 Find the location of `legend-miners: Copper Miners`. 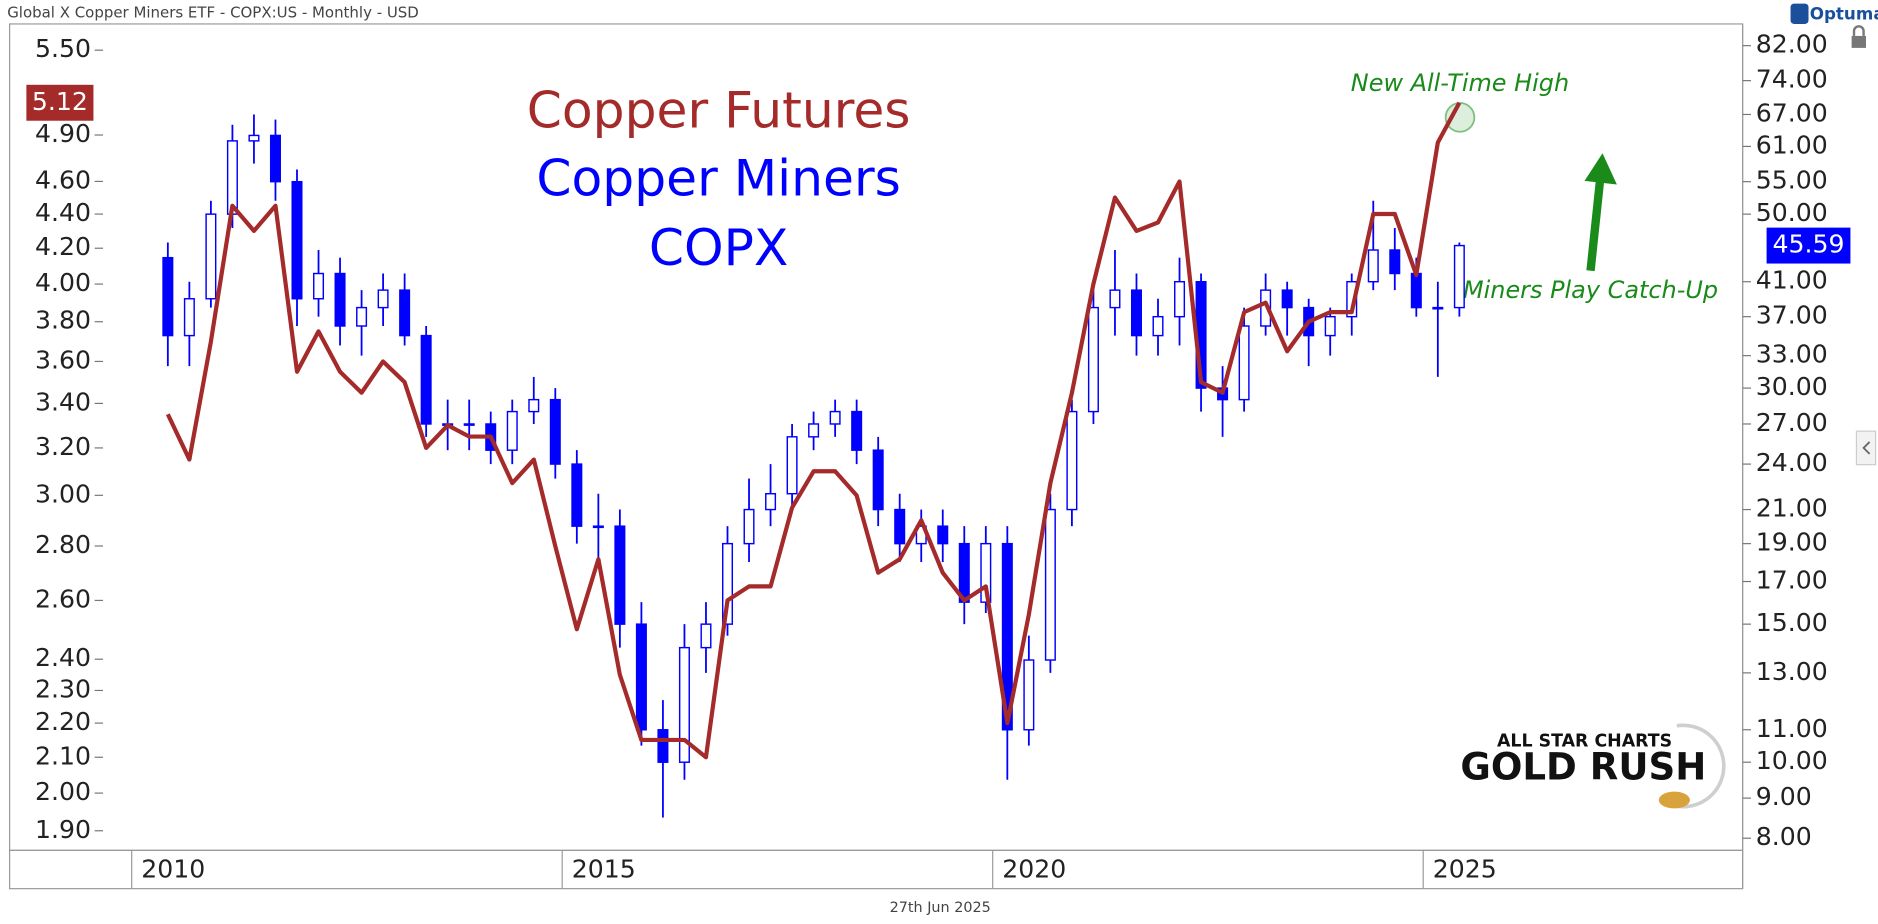

legend-miners: Copper Miners is located at coordinates (718, 178).